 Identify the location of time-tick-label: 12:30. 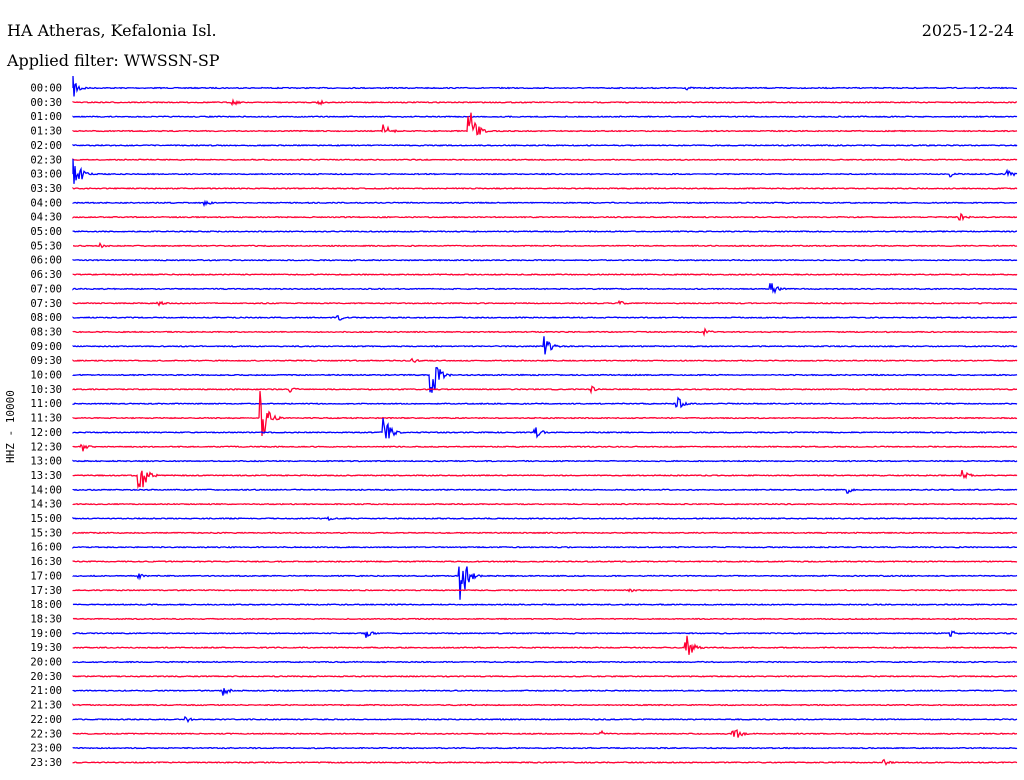
(46, 447).